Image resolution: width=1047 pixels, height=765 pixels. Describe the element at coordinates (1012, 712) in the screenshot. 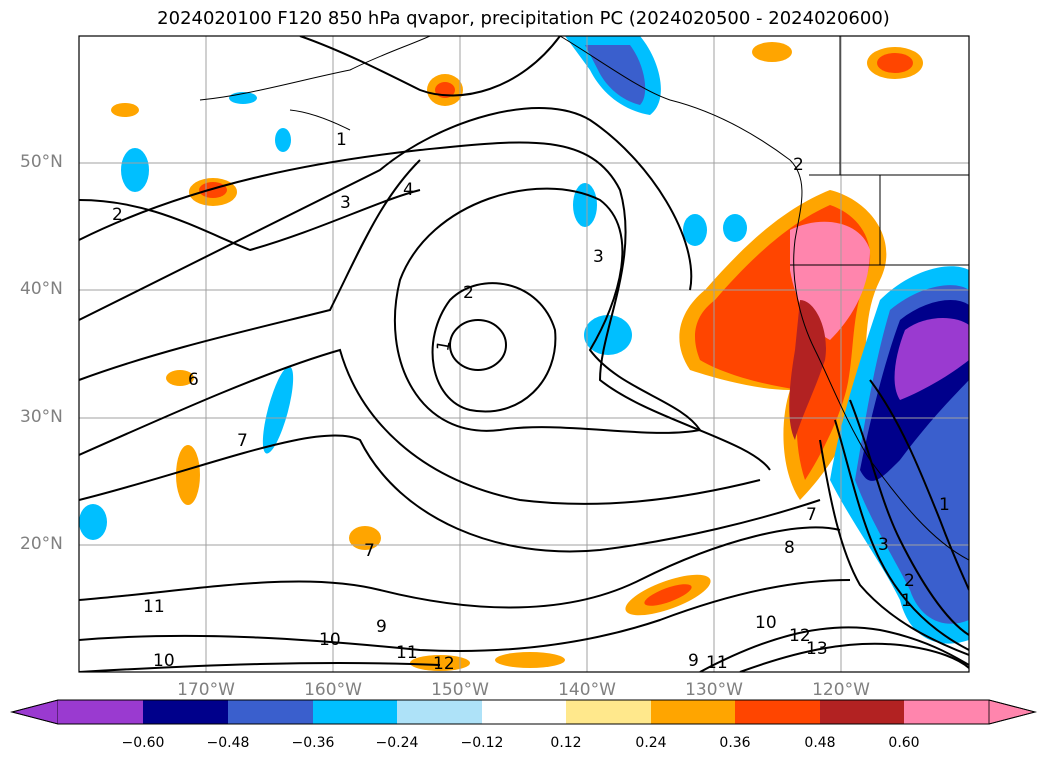

I see `colorbar-extend-high` at that location.